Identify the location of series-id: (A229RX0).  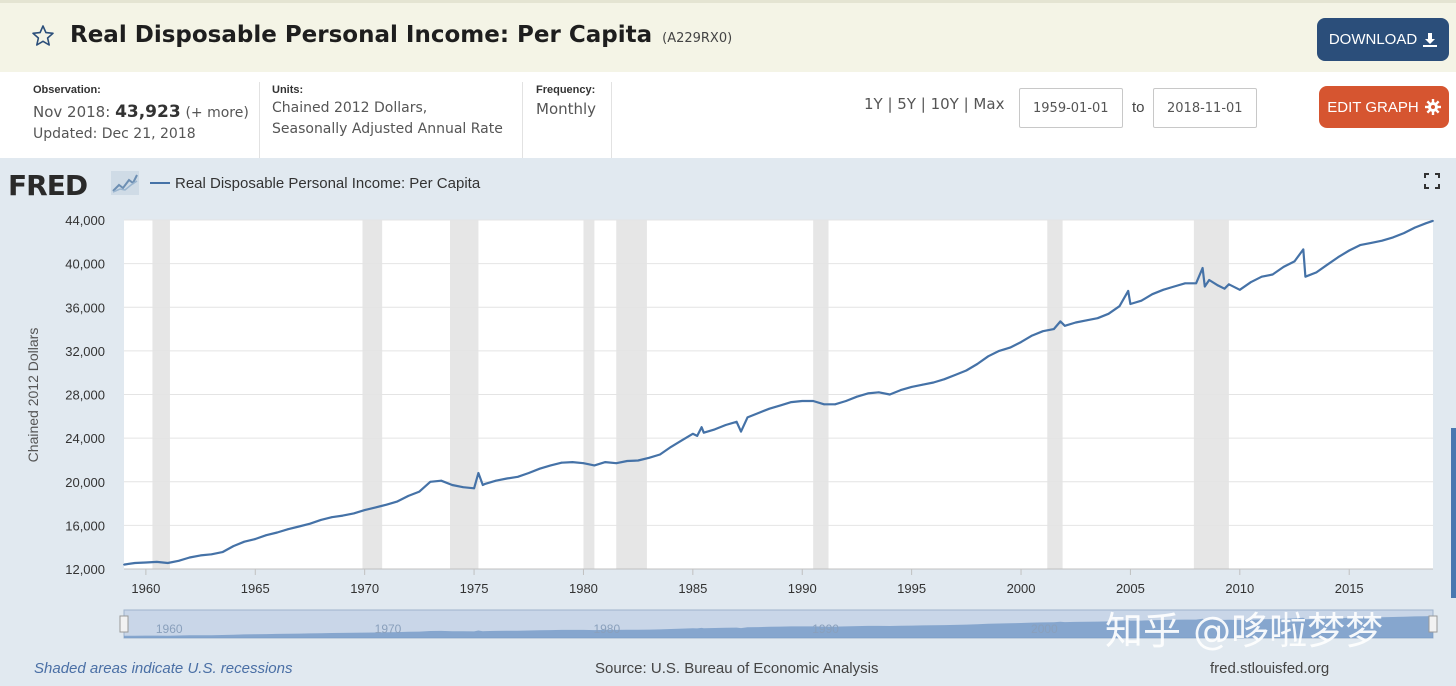
(697, 38).